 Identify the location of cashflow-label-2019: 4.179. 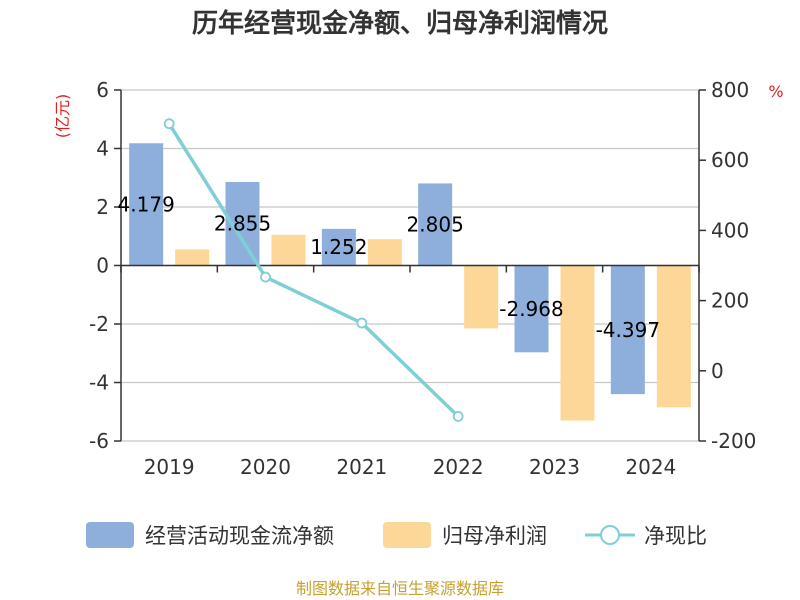
(146, 204).